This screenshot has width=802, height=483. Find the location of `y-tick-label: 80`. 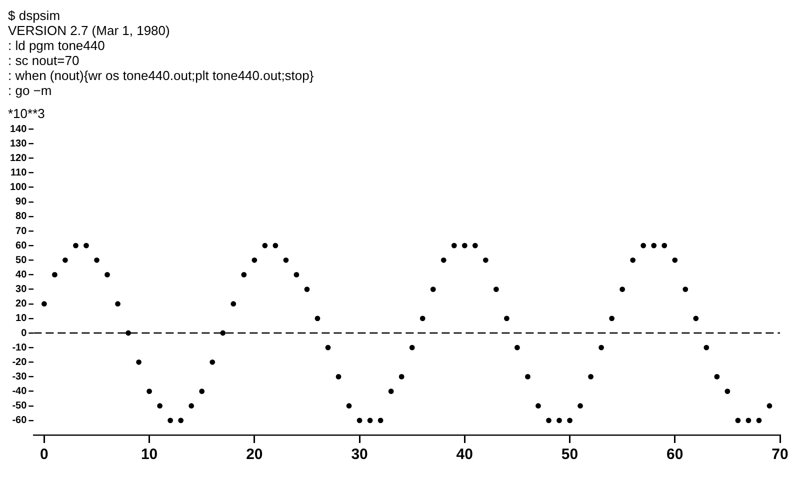

y-tick-label: 80 is located at coordinates (22, 216).